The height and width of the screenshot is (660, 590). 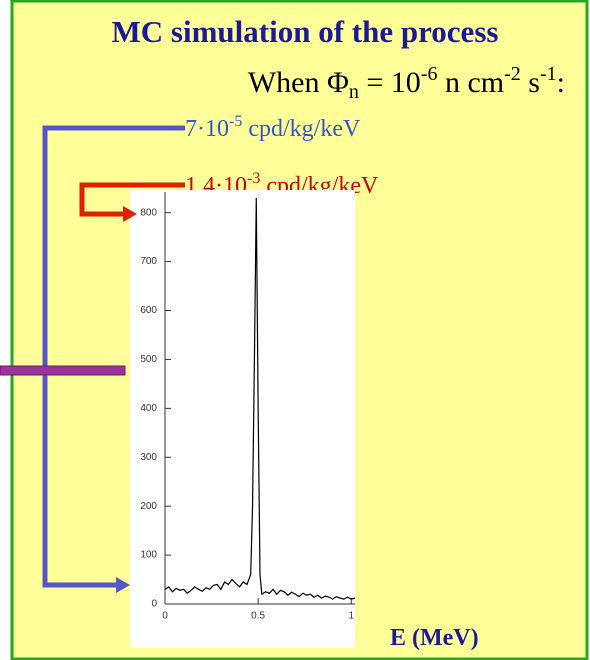 I want to click on y-tick-label: 500, so click(x=148, y=359).